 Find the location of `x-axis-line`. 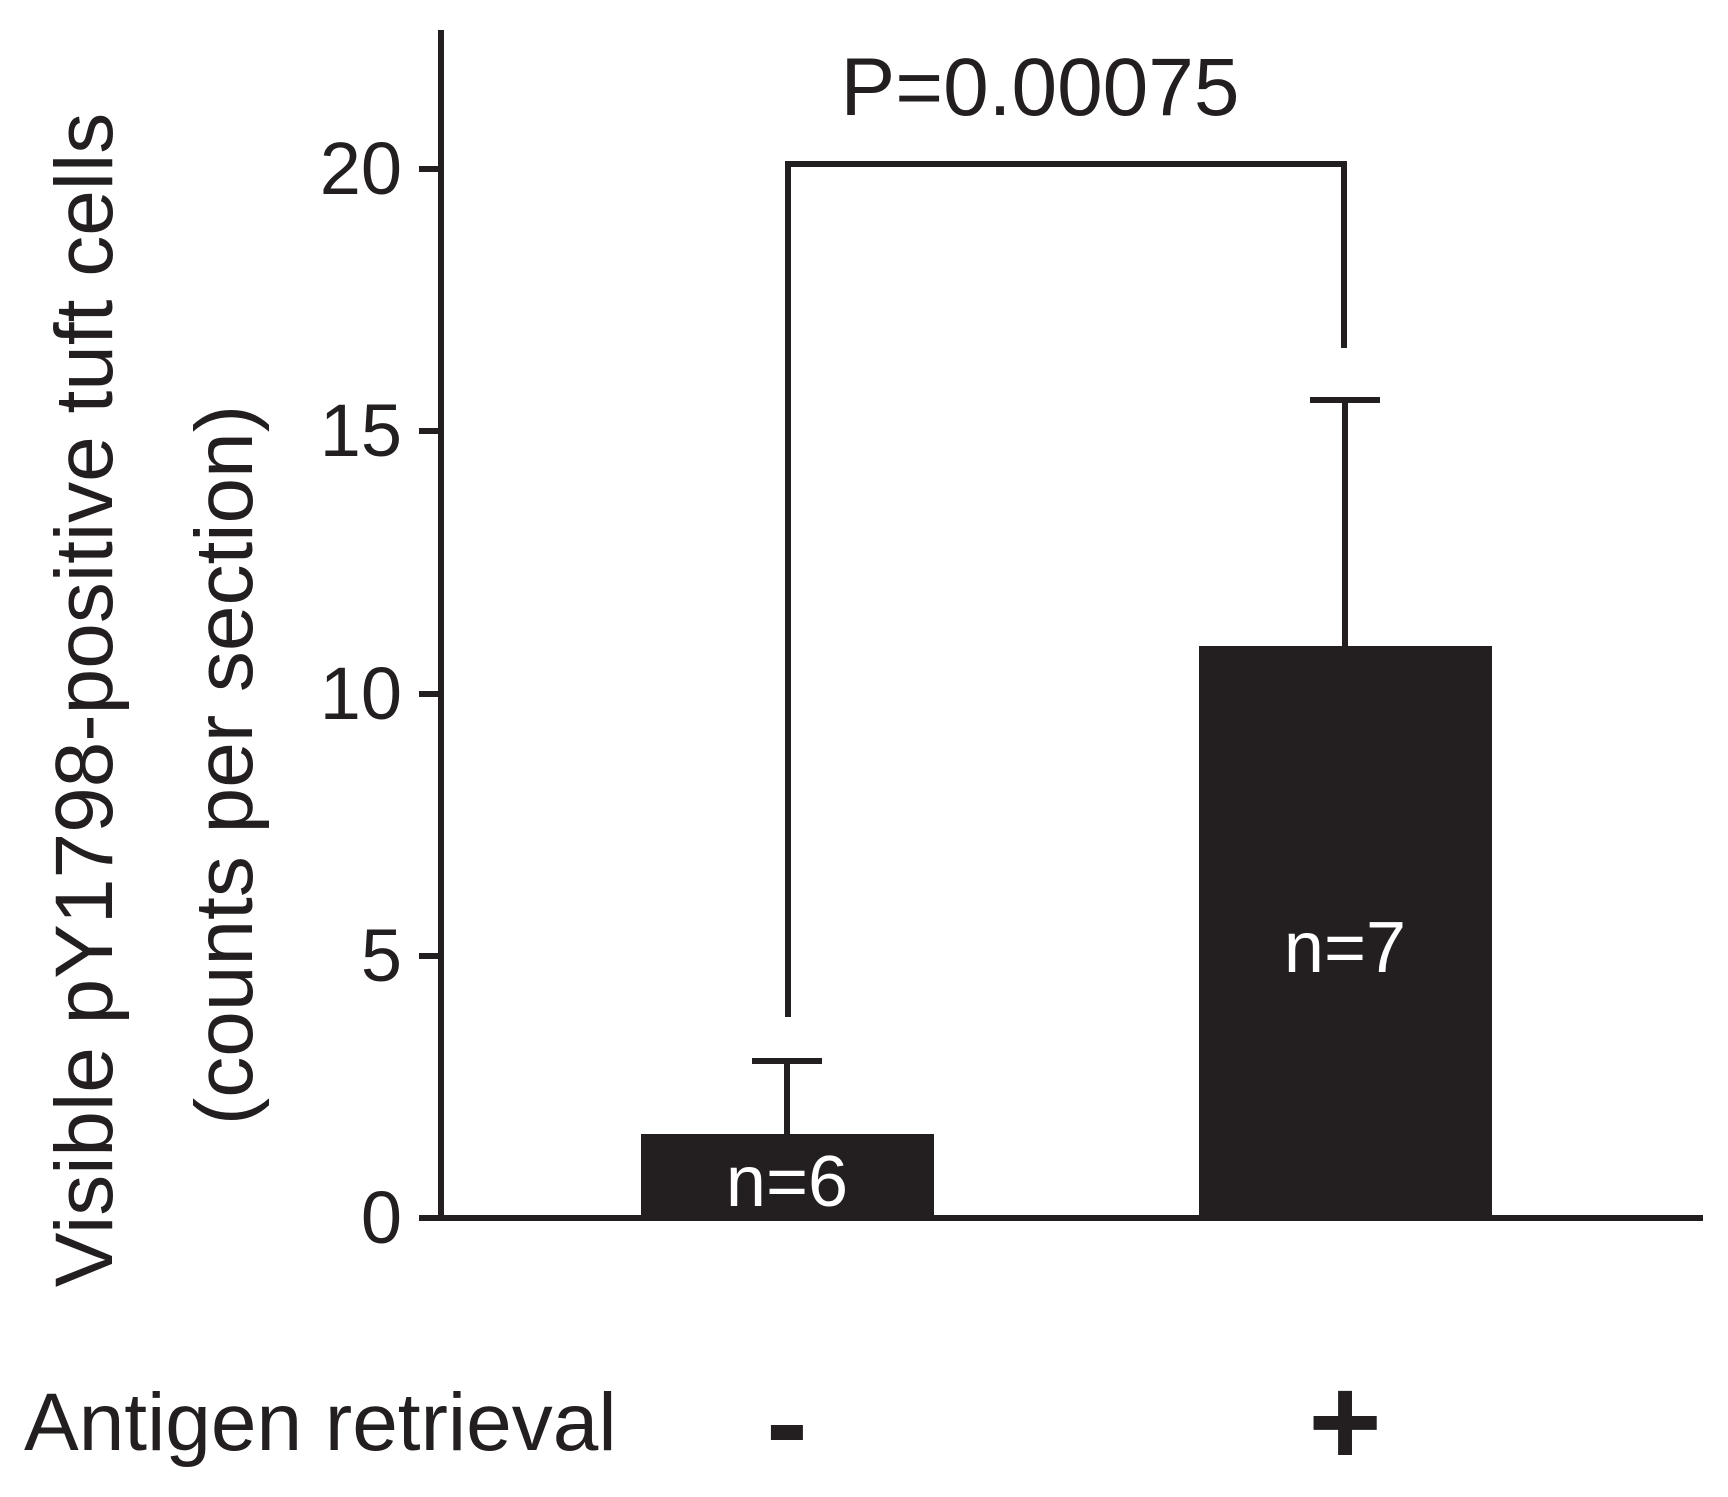

x-axis-line is located at coordinates (1070, 1218).